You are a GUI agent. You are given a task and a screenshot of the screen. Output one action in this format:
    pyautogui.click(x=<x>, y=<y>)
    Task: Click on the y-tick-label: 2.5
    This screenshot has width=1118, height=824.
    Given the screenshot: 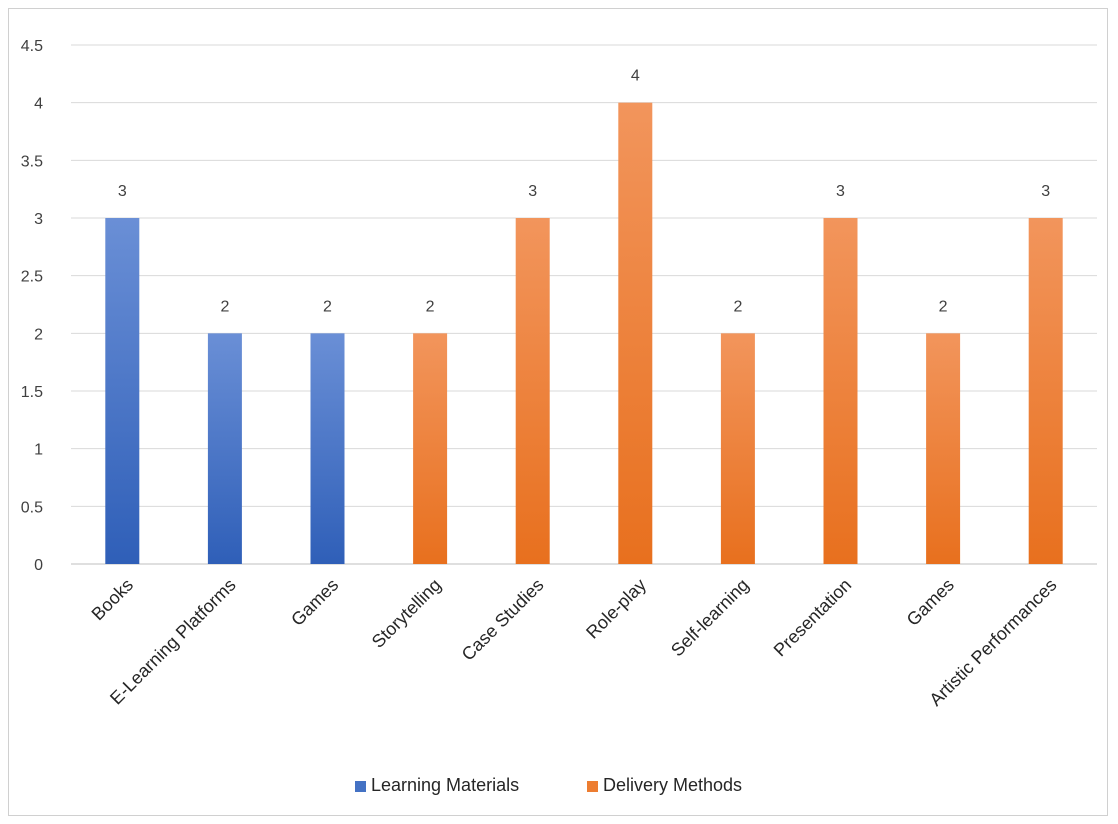 What is the action you would take?
    pyautogui.click(x=32, y=277)
    